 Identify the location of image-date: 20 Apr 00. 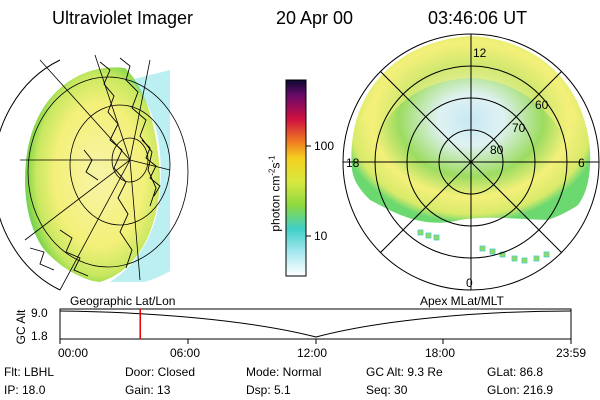
(315, 18).